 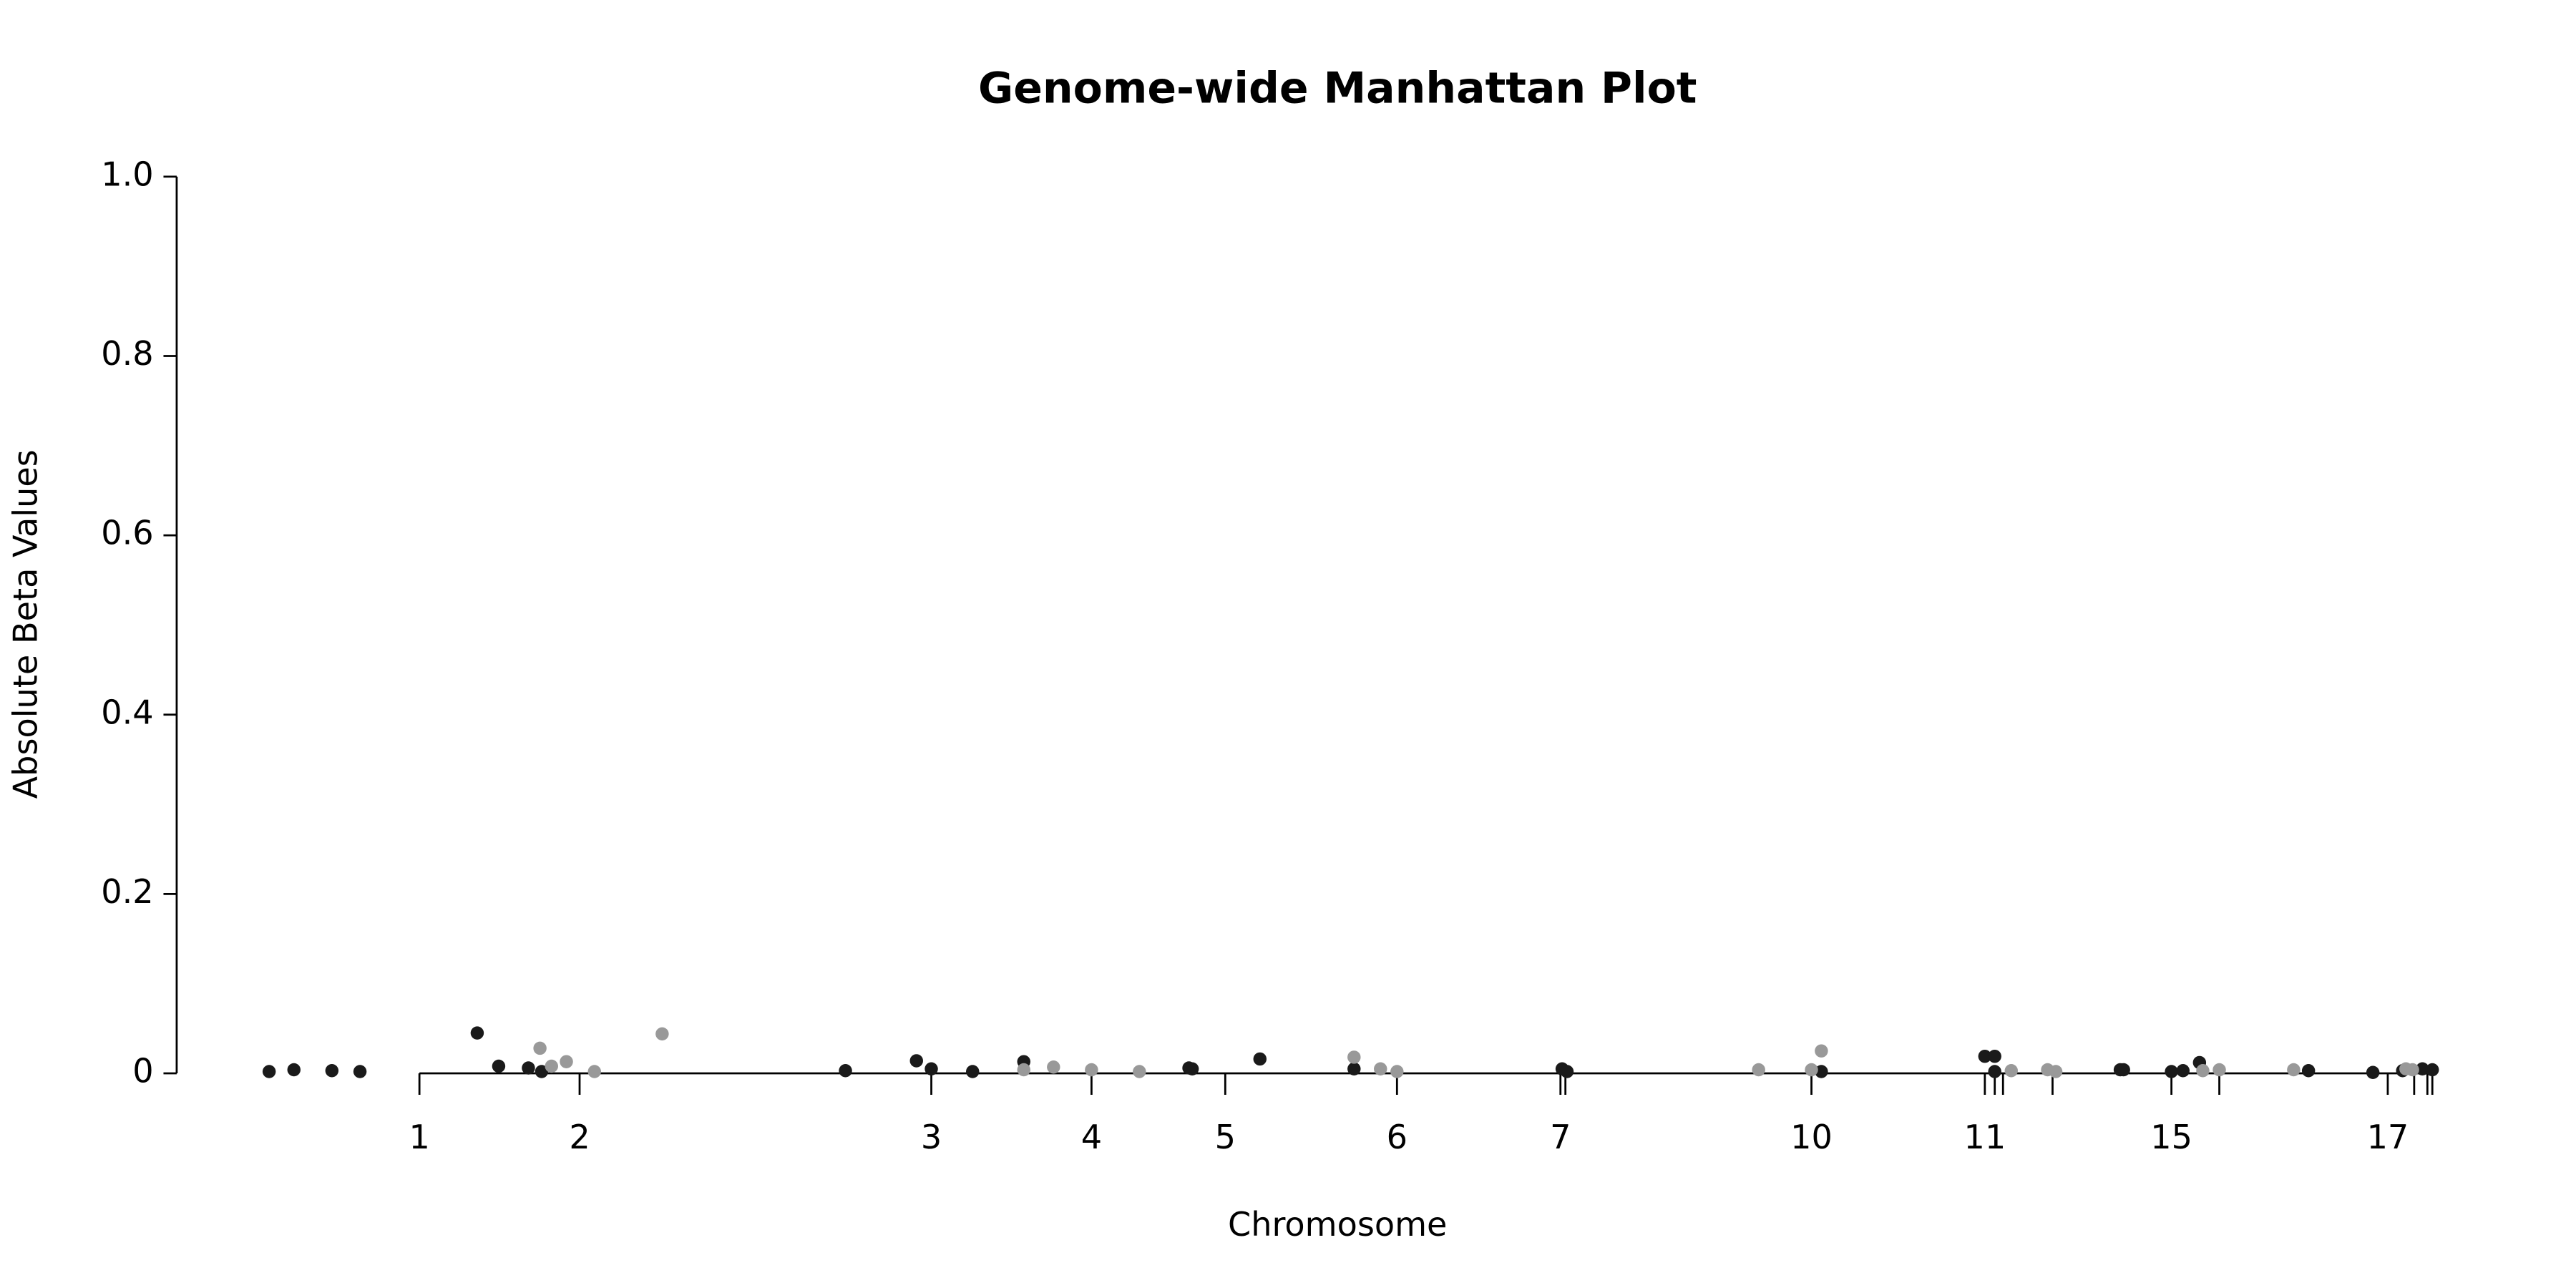 I want to click on y-tick-label: 0, so click(x=142, y=1071).